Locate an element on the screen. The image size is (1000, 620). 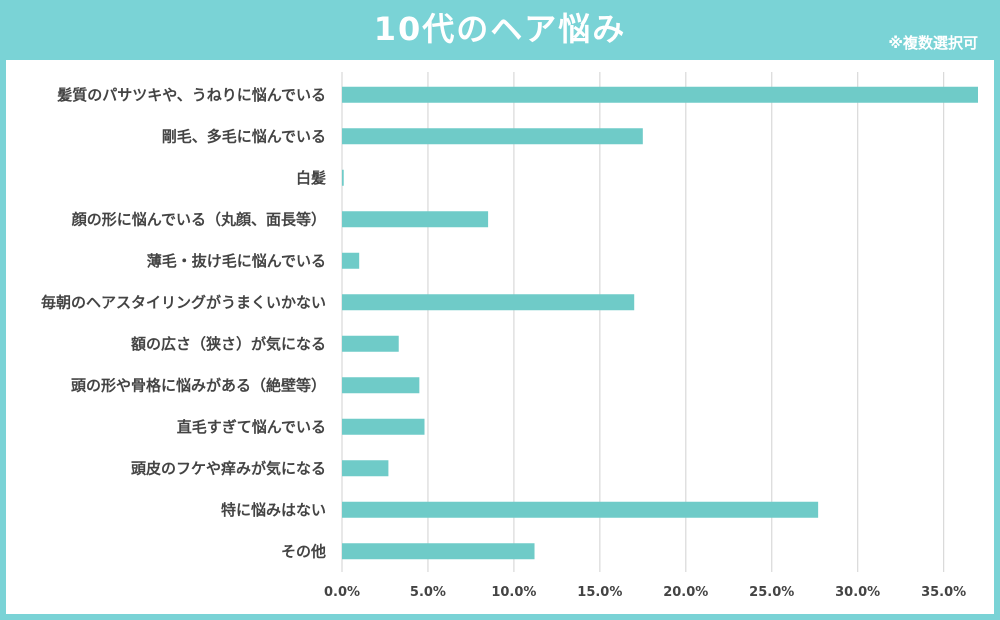
x-tick-label: 35.0% is located at coordinates (943, 592).